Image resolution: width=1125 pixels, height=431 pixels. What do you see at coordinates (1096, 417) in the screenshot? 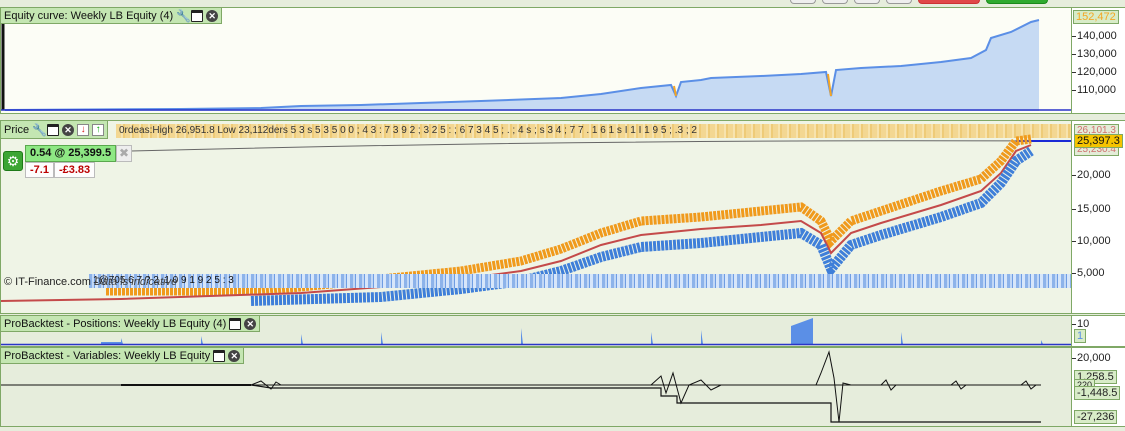
I see `variable-tag: -27,236` at bounding box center [1096, 417].